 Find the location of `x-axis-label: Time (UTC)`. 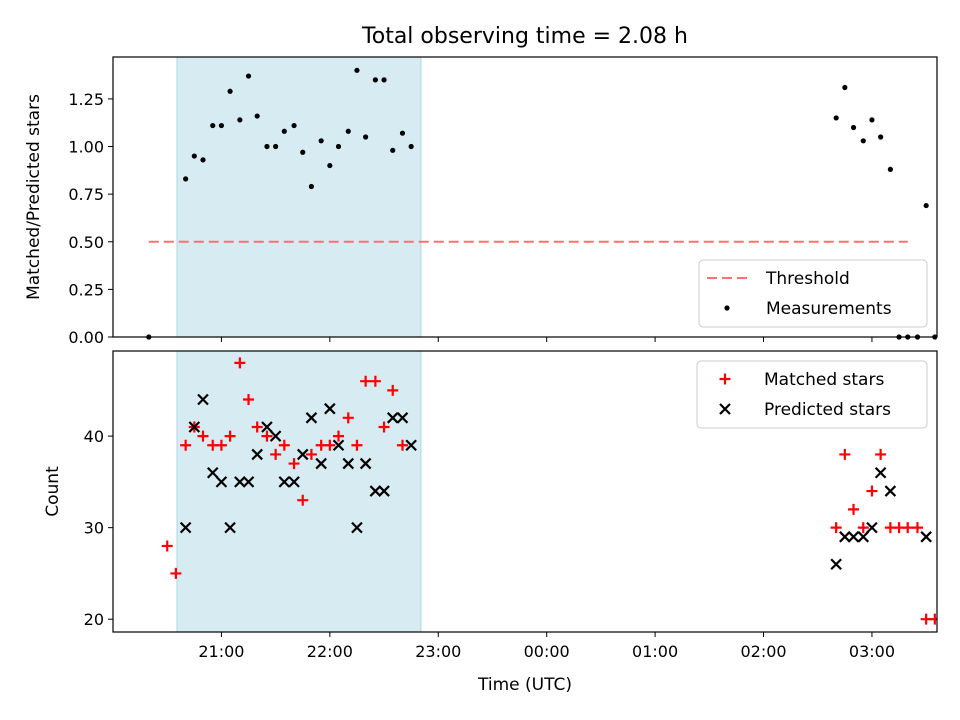

x-axis-label: Time (UTC) is located at coordinates (524, 685).